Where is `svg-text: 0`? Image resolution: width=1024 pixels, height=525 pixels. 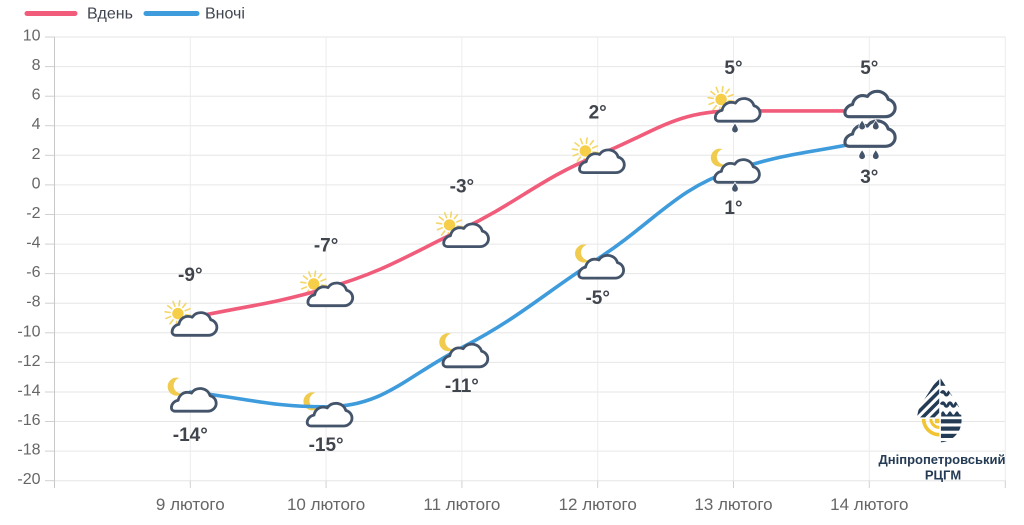 svg-text: 0 is located at coordinates (36, 183).